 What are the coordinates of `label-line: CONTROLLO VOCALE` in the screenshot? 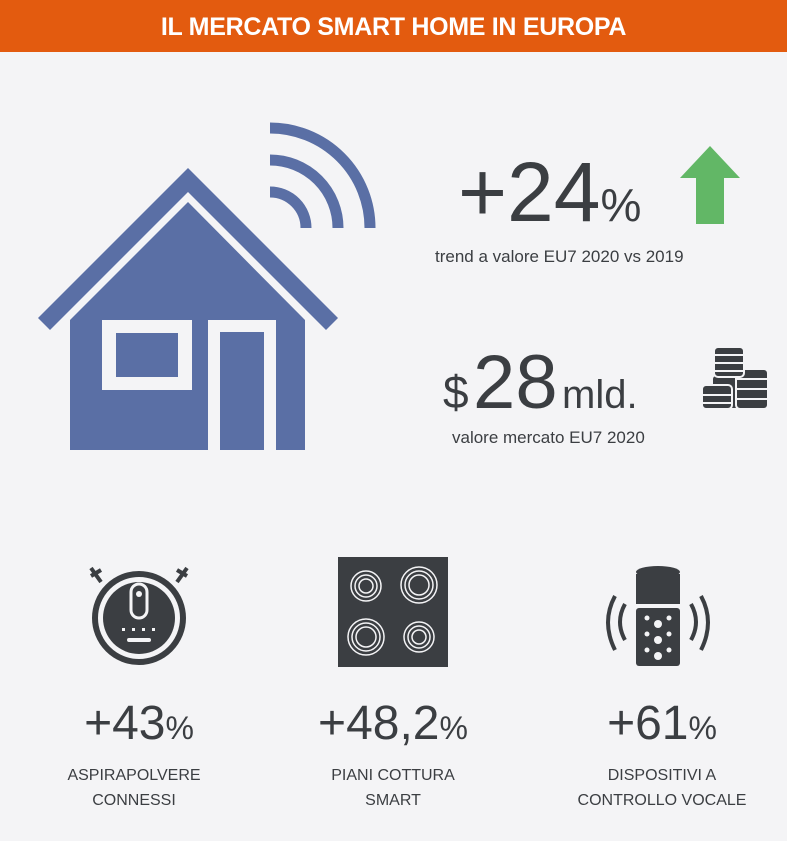 It's located at (662, 800).